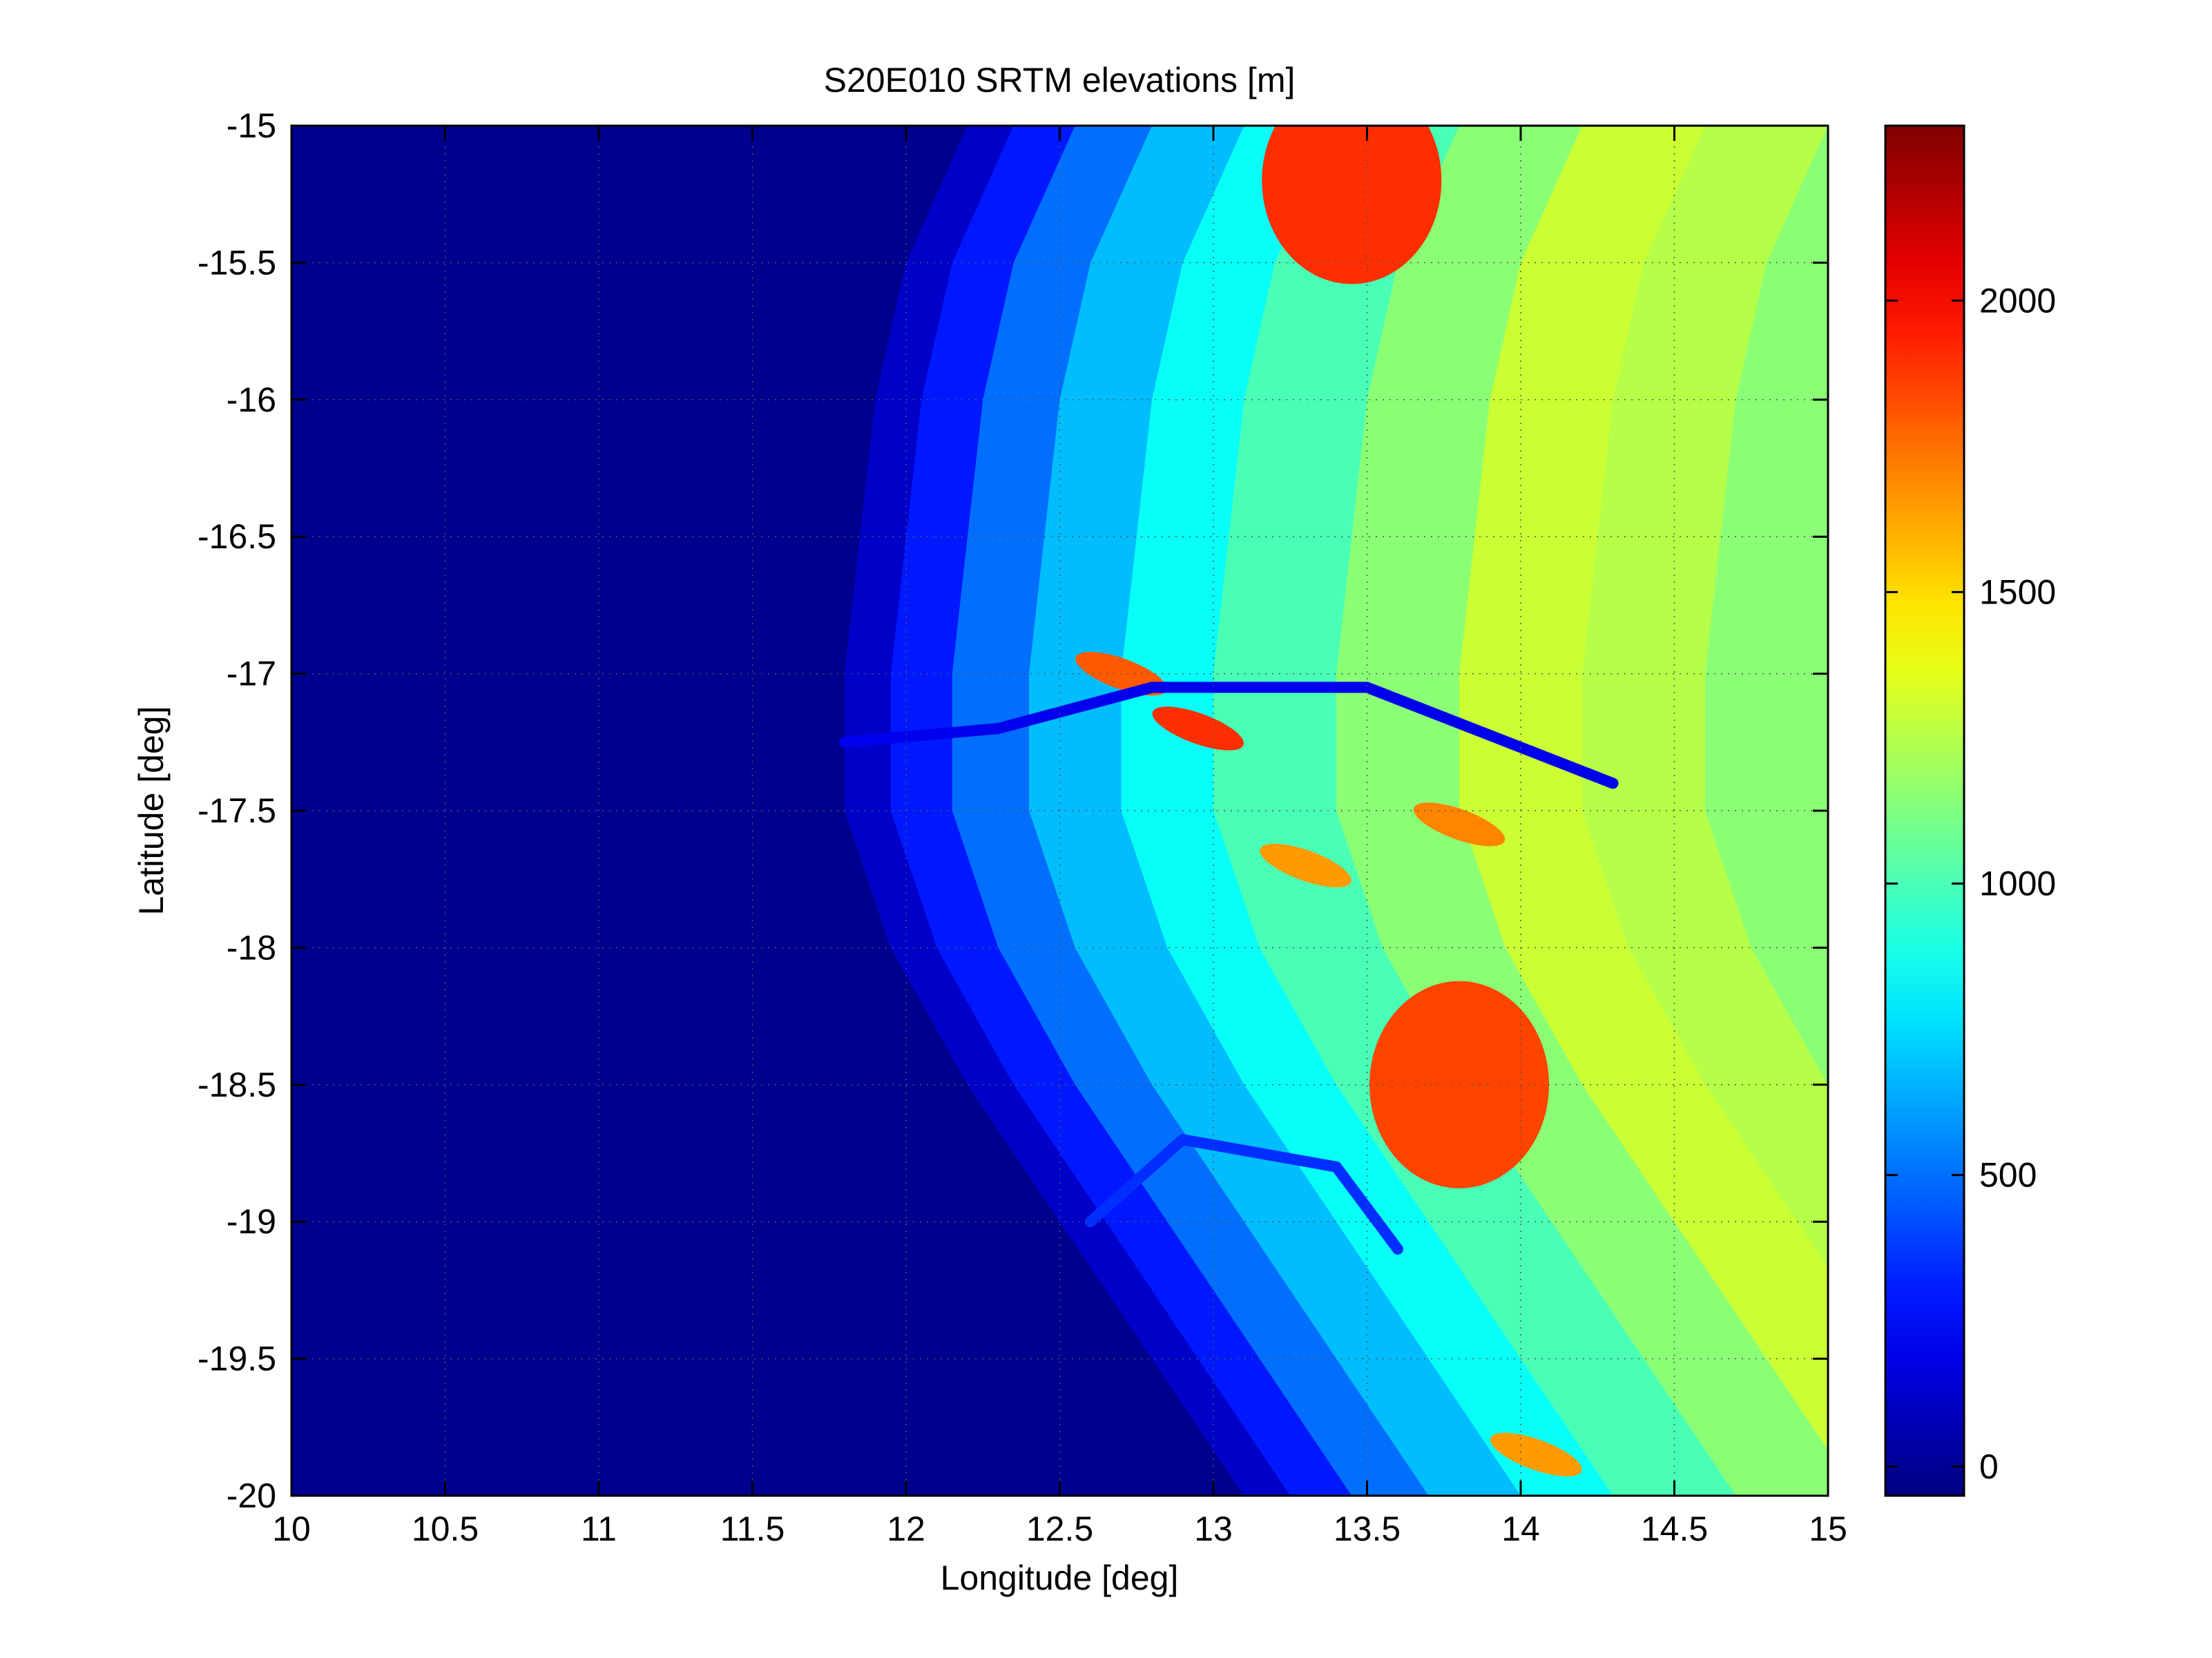  Describe the element at coordinates (237, 811) in the screenshot. I see `y-tick-label: -17.5` at that location.